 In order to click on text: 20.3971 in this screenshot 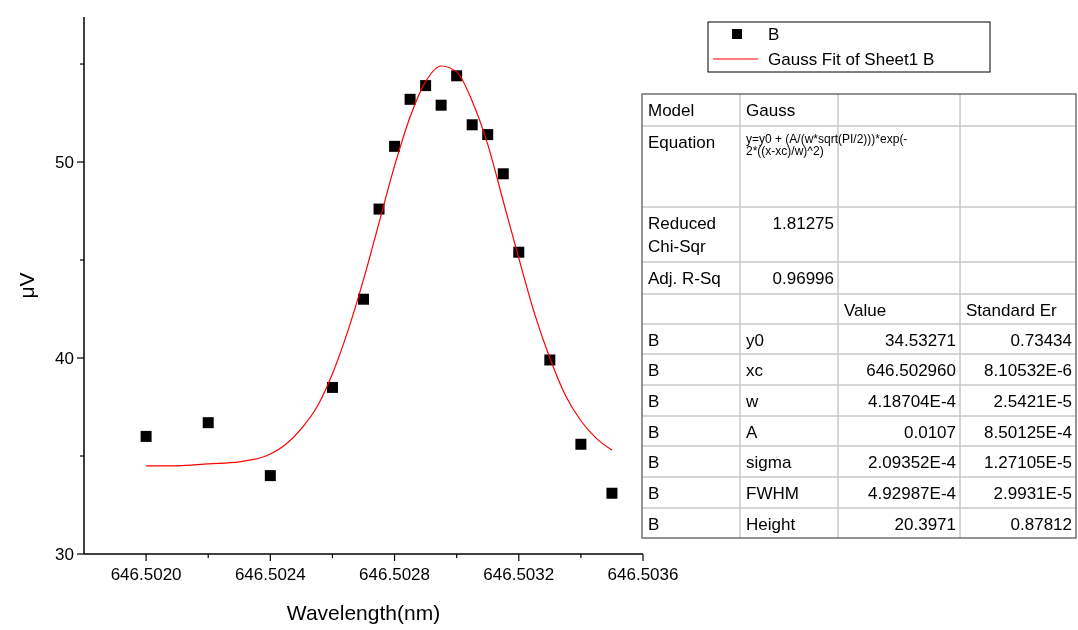, I will do `click(925, 524)`.